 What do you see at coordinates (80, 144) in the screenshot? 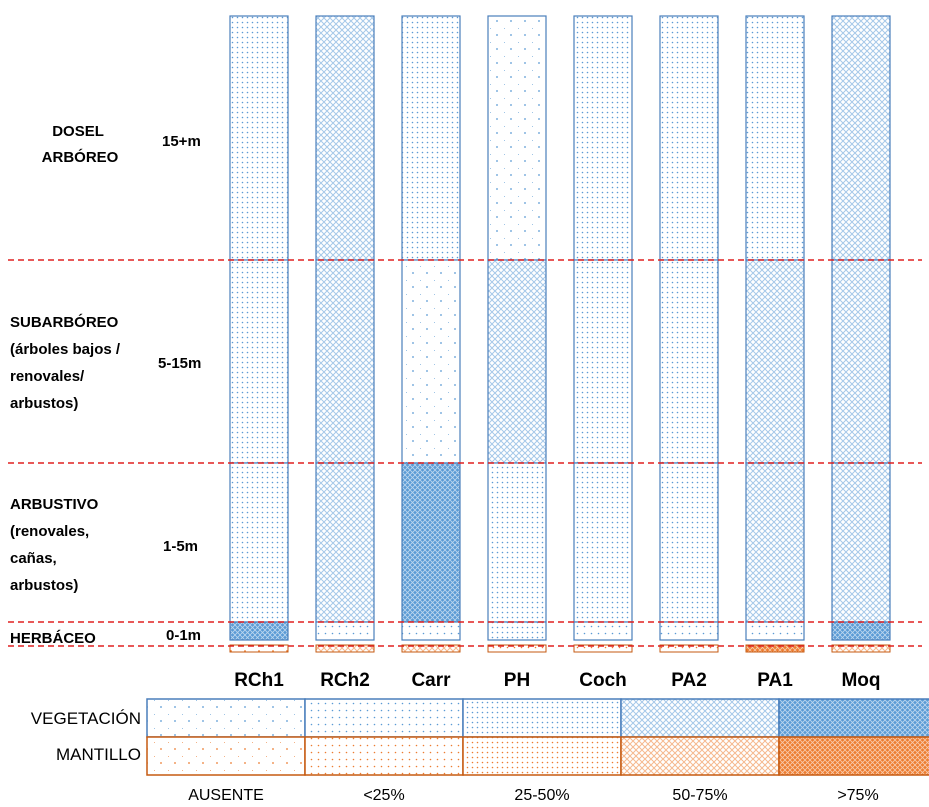
I see `stratum-label-dosel: DOSEL ARBÓREO` at bounding box center [80, 144].